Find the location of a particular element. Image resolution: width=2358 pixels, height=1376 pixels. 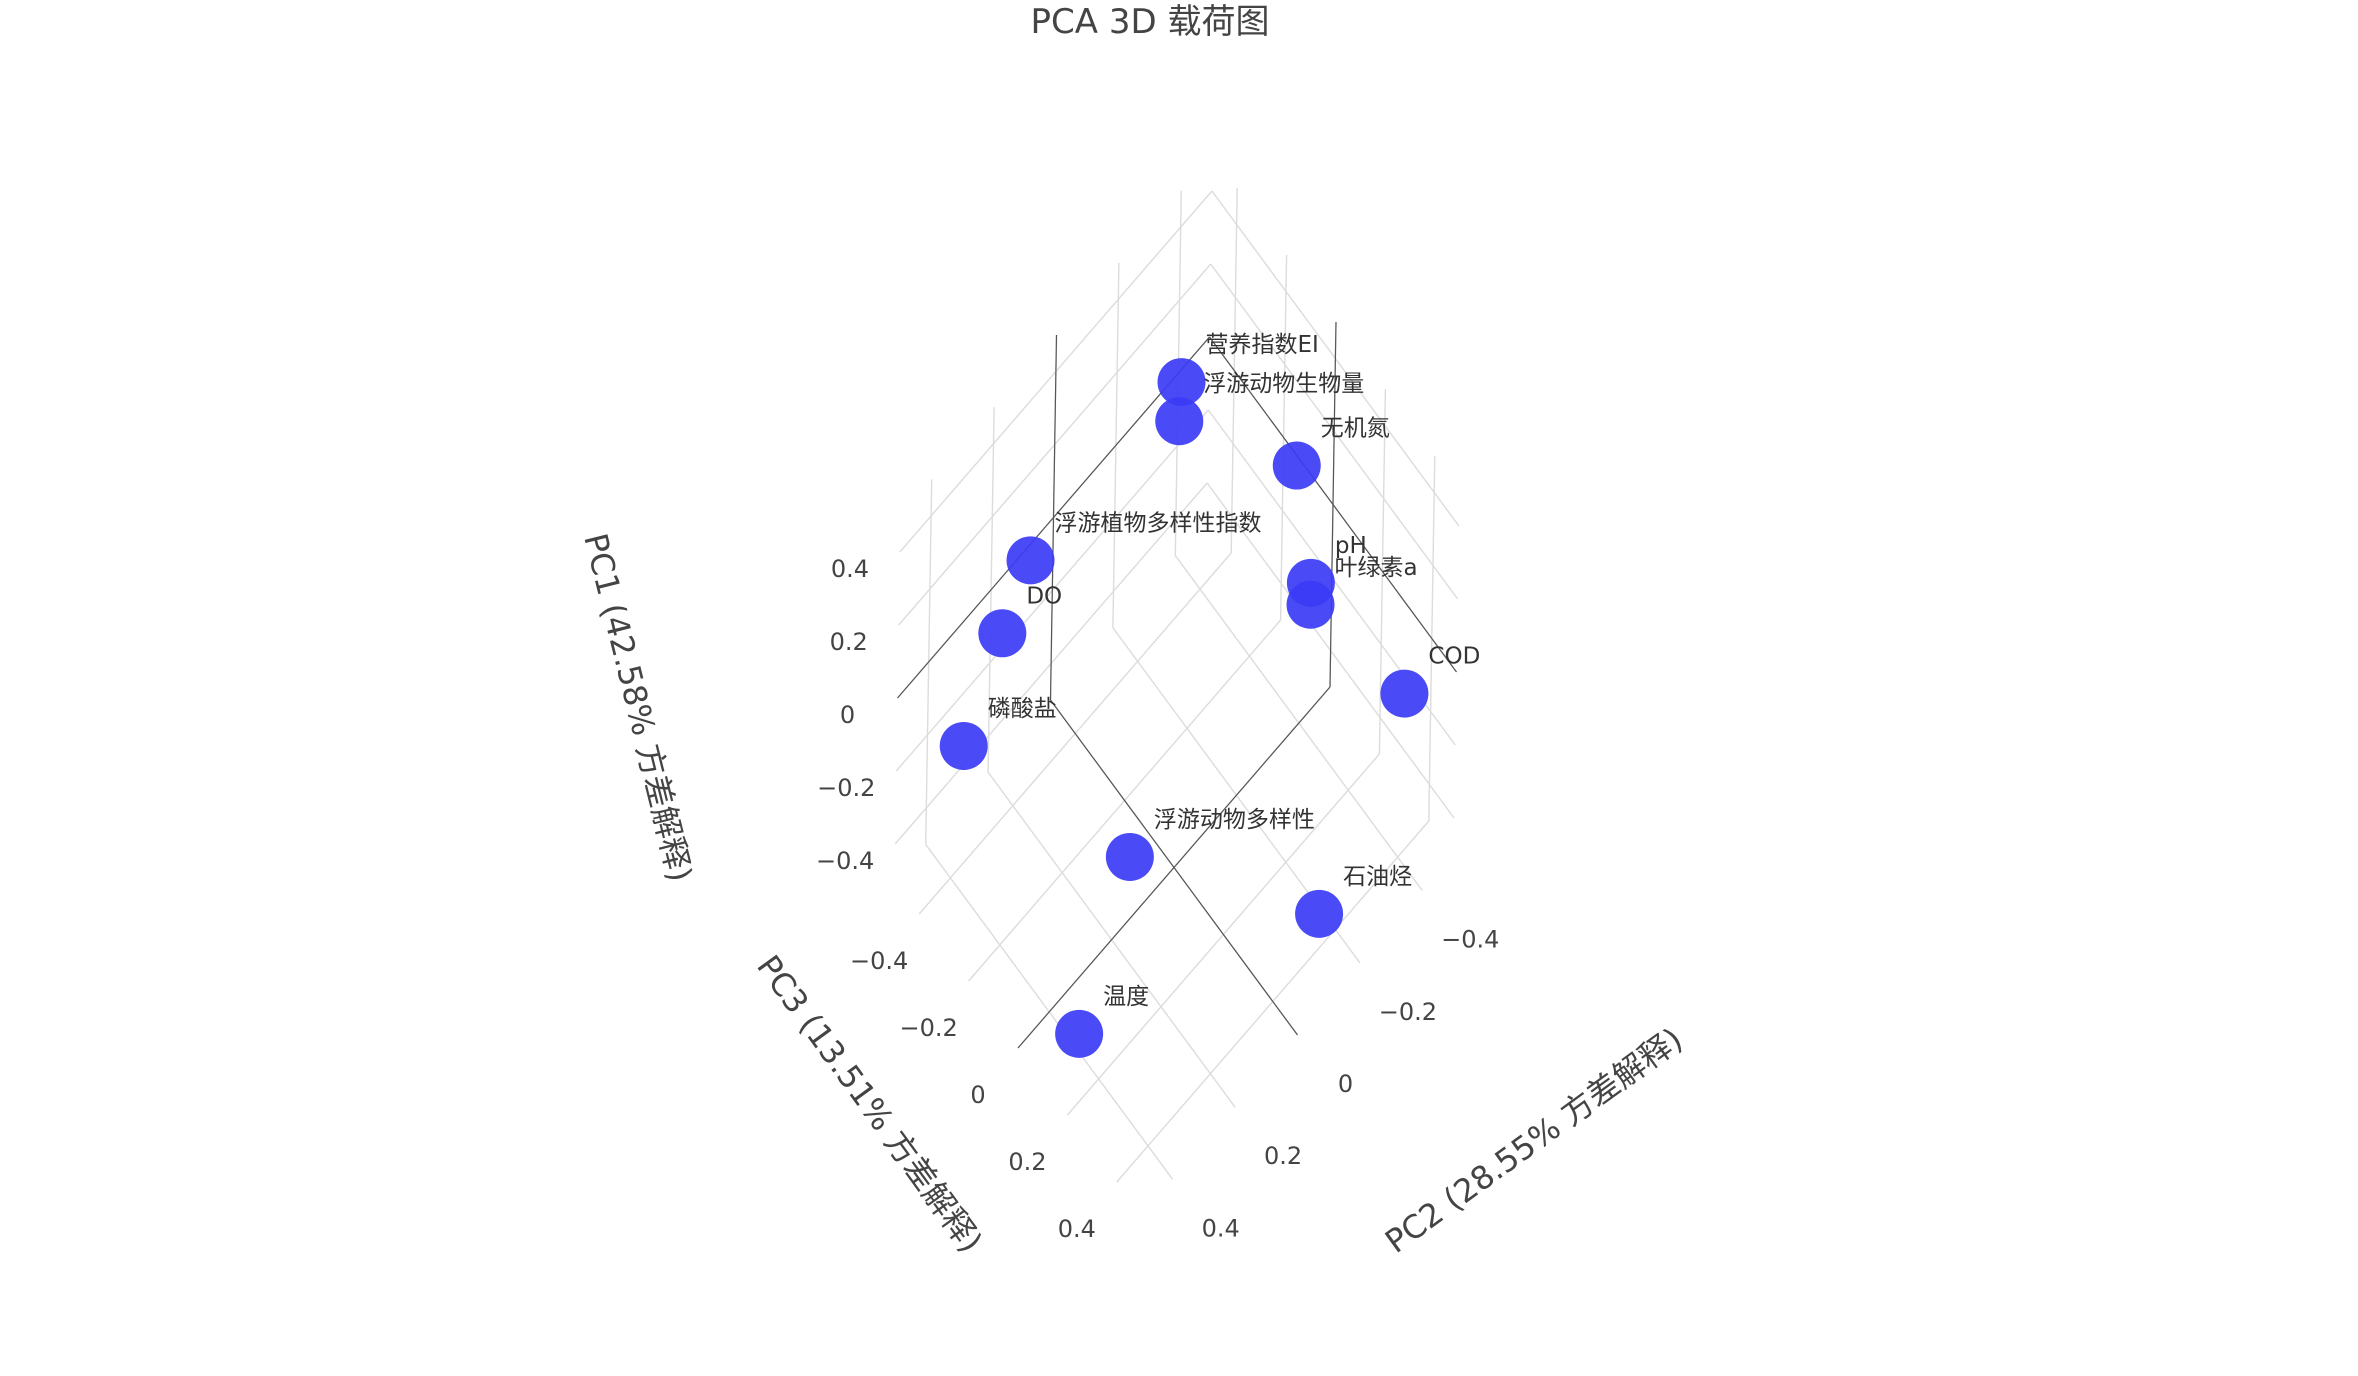

data-point-label: pH is located at coordinates (1351, 546).